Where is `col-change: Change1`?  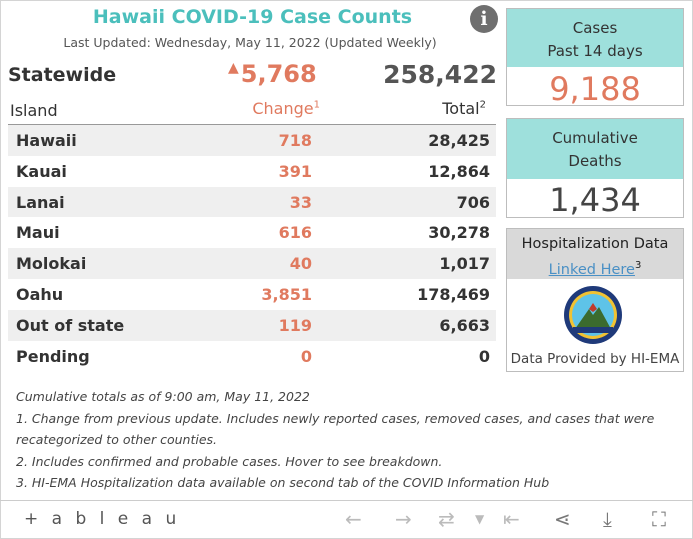 col-change: Change1 is located at coordinates (286, 108).